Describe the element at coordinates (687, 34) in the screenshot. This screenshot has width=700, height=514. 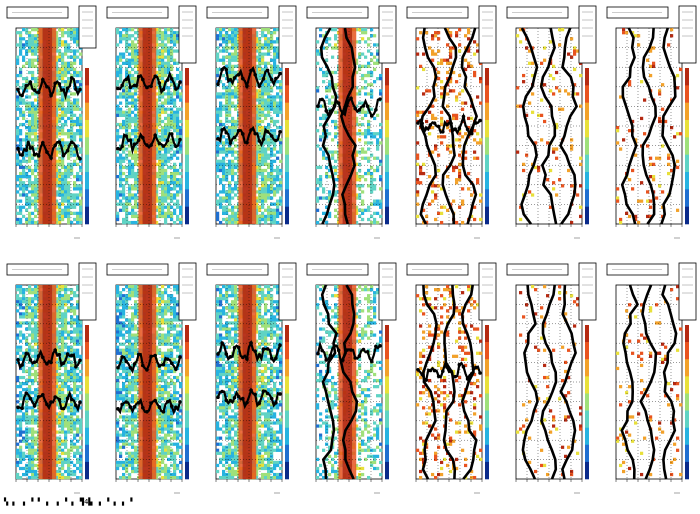
I see `stats-box` at that location.